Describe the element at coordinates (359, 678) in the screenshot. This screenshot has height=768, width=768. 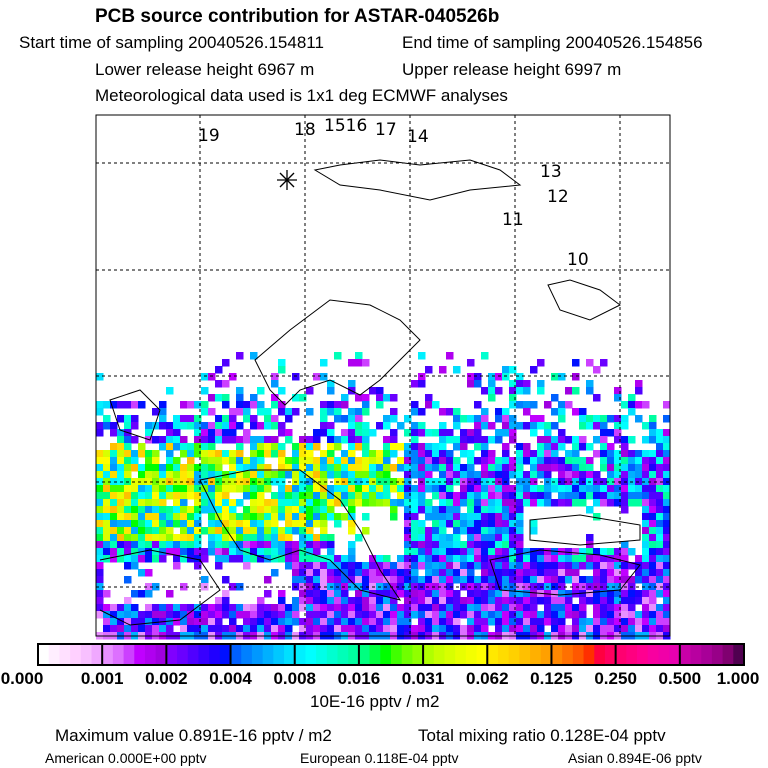
I see `colorbar-tick-label: 0.016` at that location.